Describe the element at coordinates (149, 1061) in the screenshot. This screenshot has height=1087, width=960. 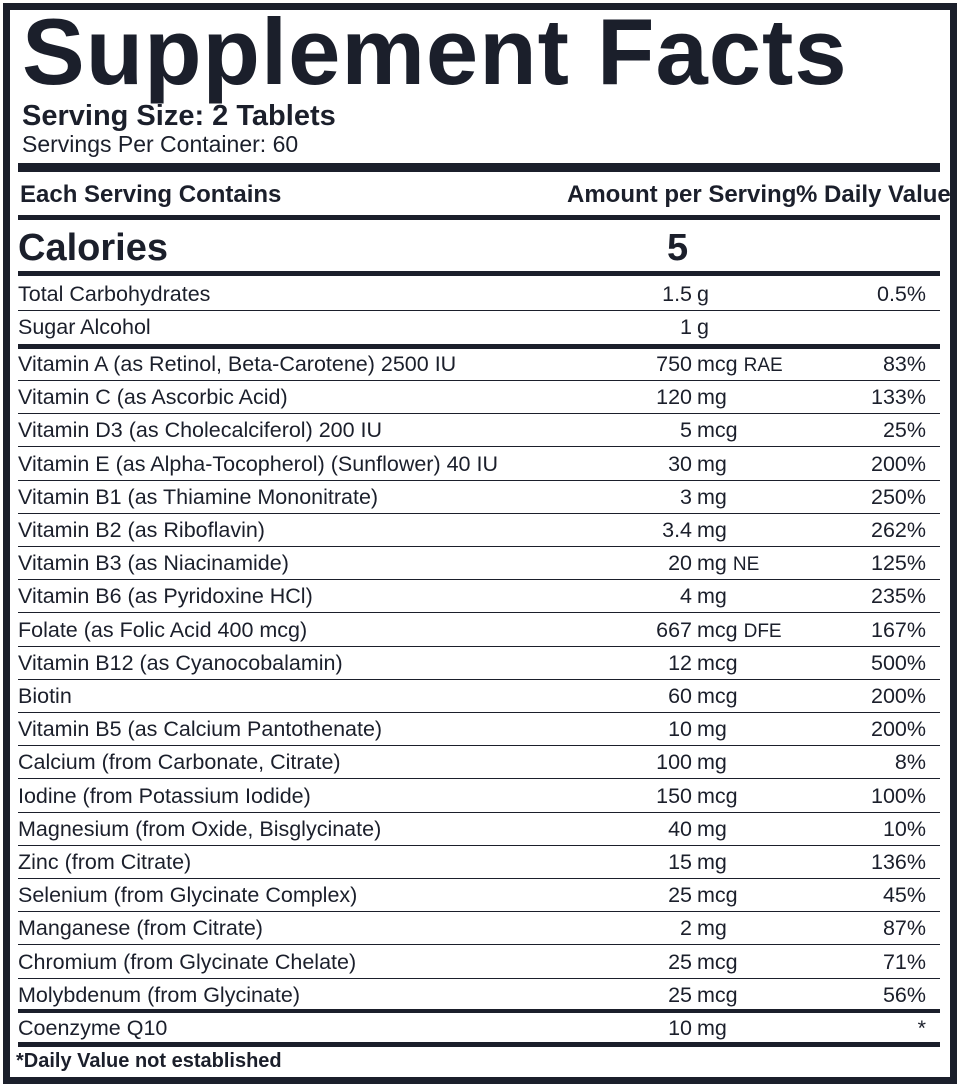
I see `footnote: *Daily Value not established` at that location.